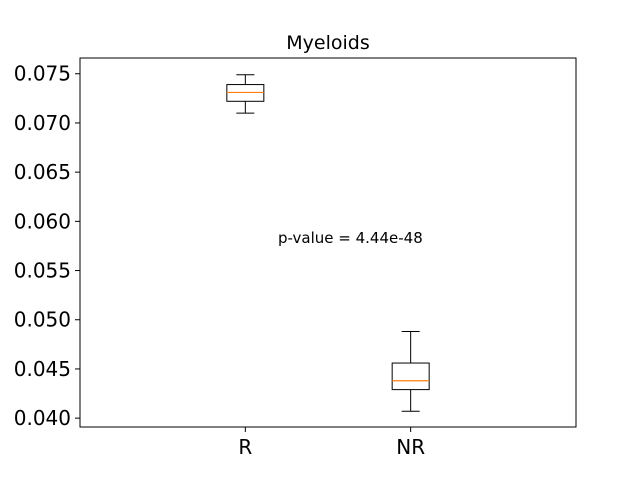 This screenshot has height=480, width=640. Describe the element at coordinates (42, 123) in the screenshot. I see `y-tick-label: 0.070` at that location.